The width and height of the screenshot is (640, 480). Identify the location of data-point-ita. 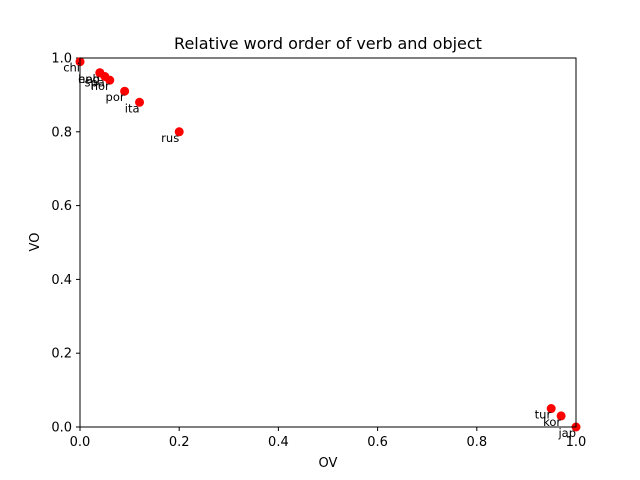
(140, 102).